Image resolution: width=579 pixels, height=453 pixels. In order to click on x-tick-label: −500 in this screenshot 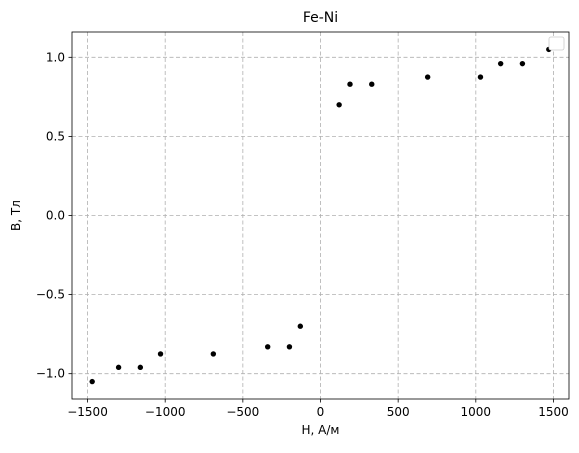, I will do `click(242, 412)`.